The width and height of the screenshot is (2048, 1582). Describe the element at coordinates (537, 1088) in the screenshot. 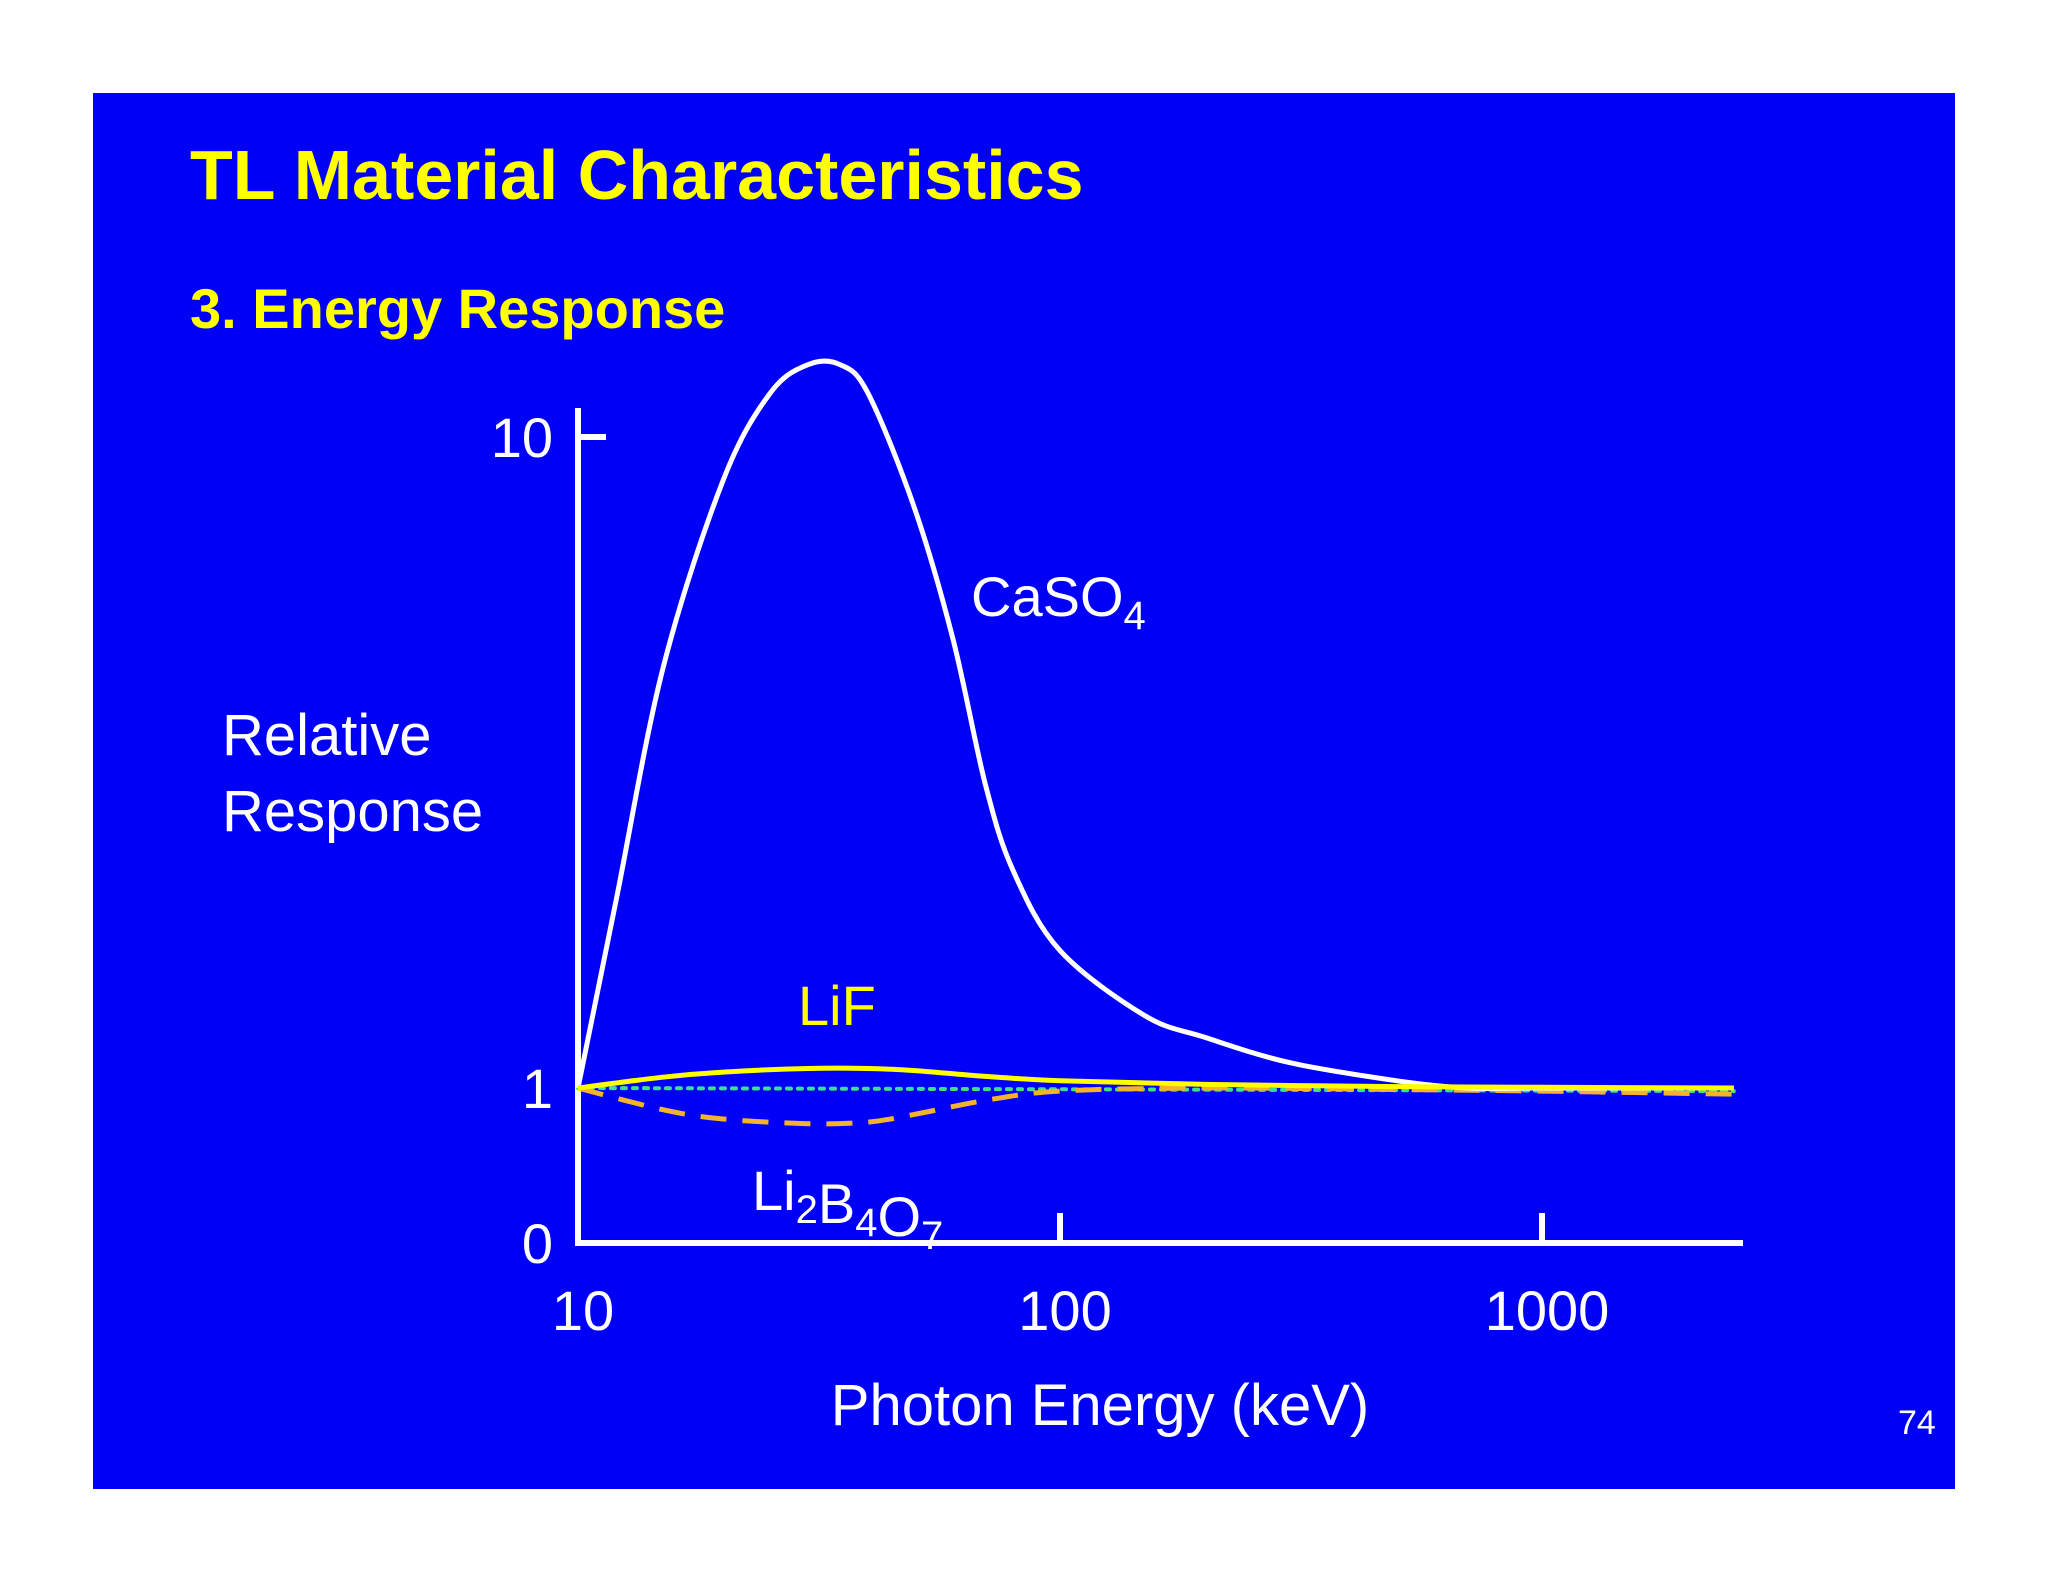

I see `y-tick-label: 1` at that location.